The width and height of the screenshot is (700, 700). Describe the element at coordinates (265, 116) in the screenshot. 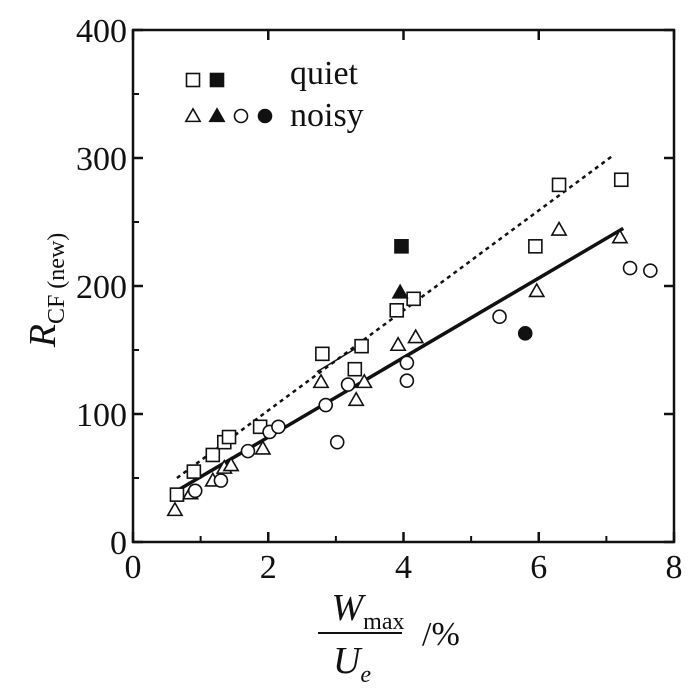

I see `legend-marker-filled-circle` at that location.